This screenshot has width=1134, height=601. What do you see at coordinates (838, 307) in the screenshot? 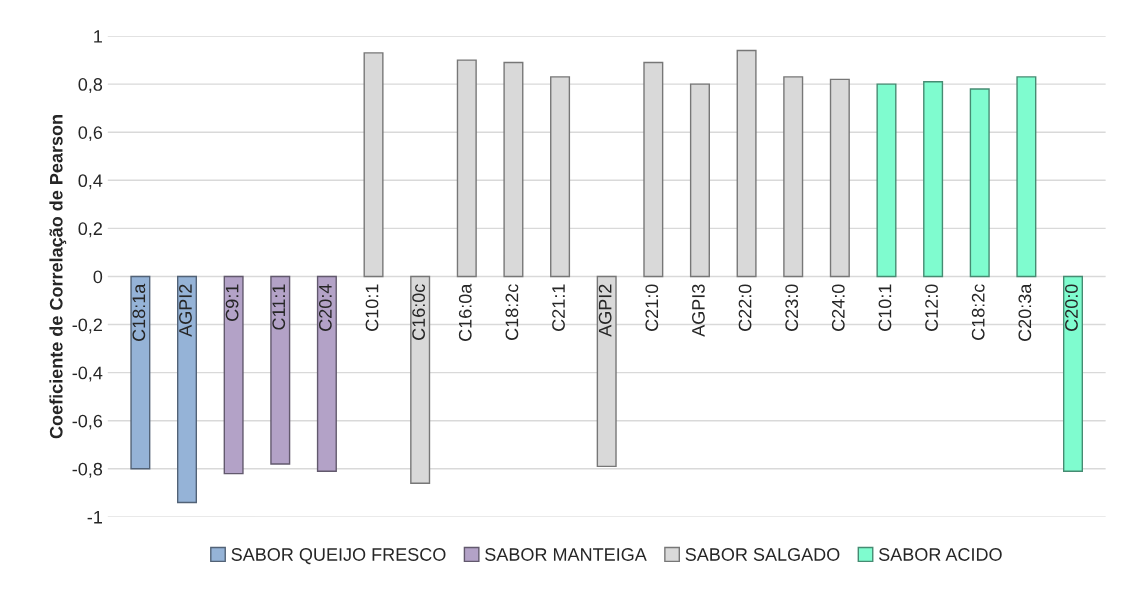
I see `x-tick-label: C24:0` at bounding box center [838, 307].